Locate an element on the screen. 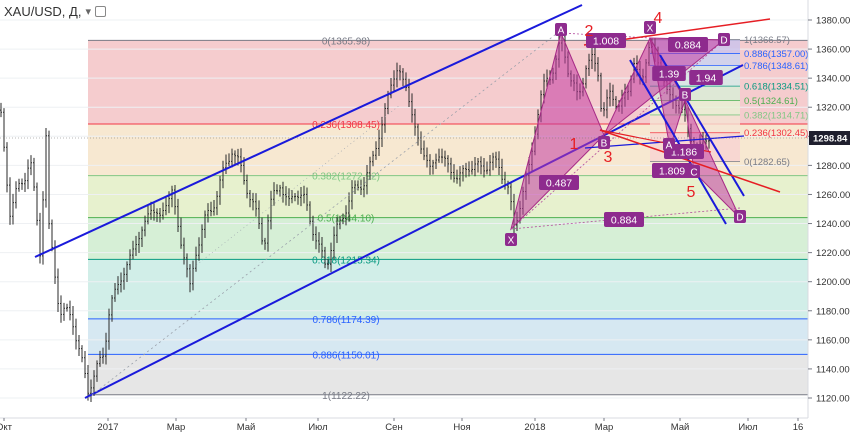 This screenshot has width=850, height=433. price-tick-label: 1200.00 is located at coordinates (833, 282).